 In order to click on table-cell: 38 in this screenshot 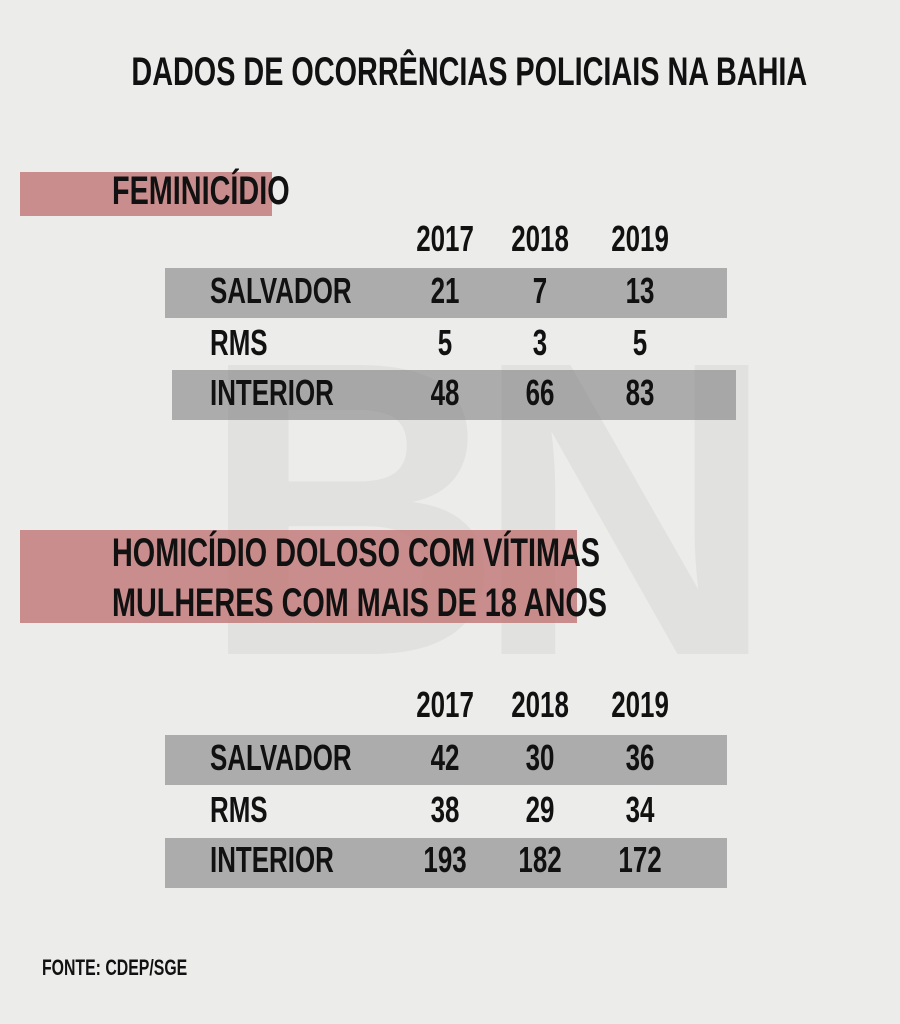, I will do `click(445, 809)`.